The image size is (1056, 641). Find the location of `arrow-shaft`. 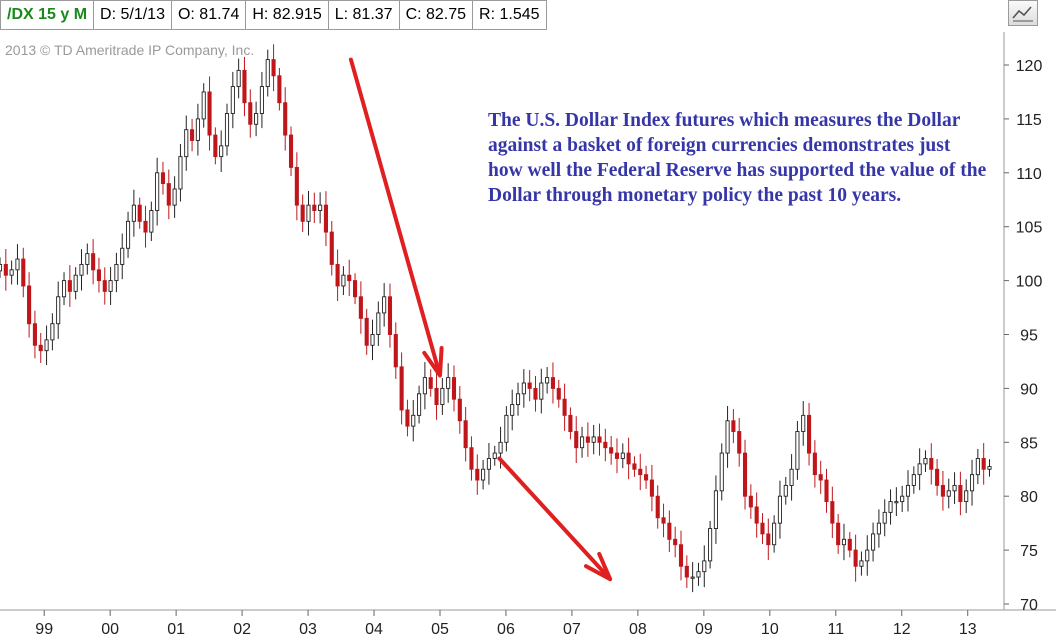

arrow-shaft is located at coordinates (394, 215).